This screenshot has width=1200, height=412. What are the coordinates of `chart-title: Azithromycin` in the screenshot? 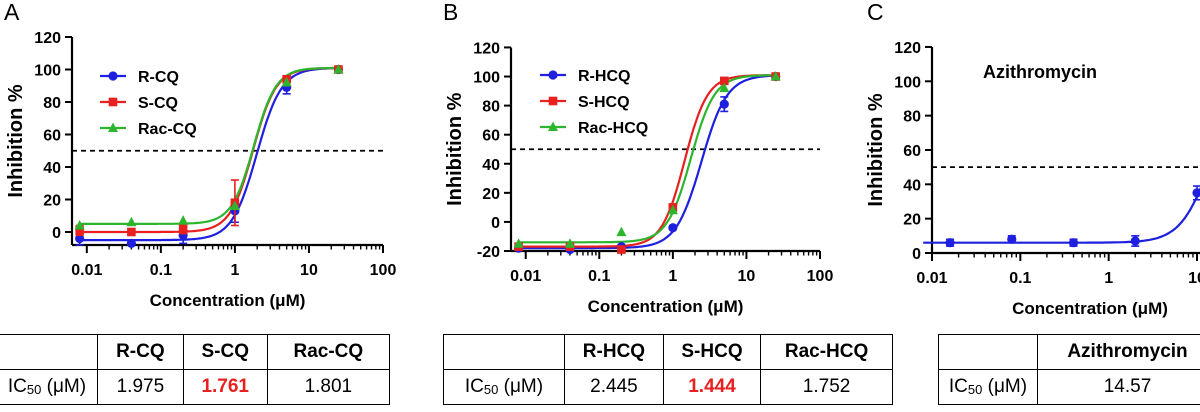 It's located at (1040, 72).